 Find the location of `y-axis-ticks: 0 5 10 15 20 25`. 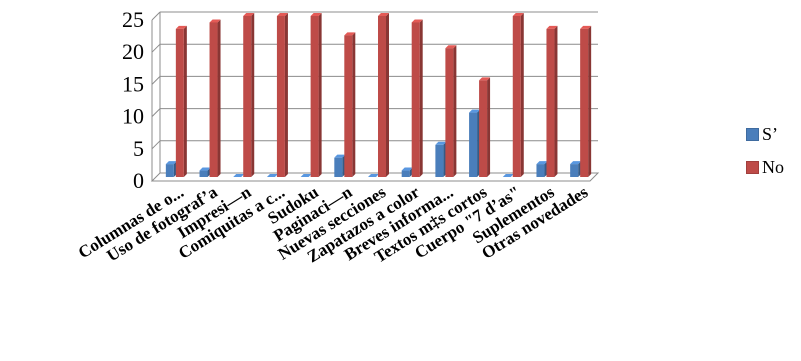

y-axis-ticks: 0 5 10 15 20 25 is located at coordinates (133, 100).